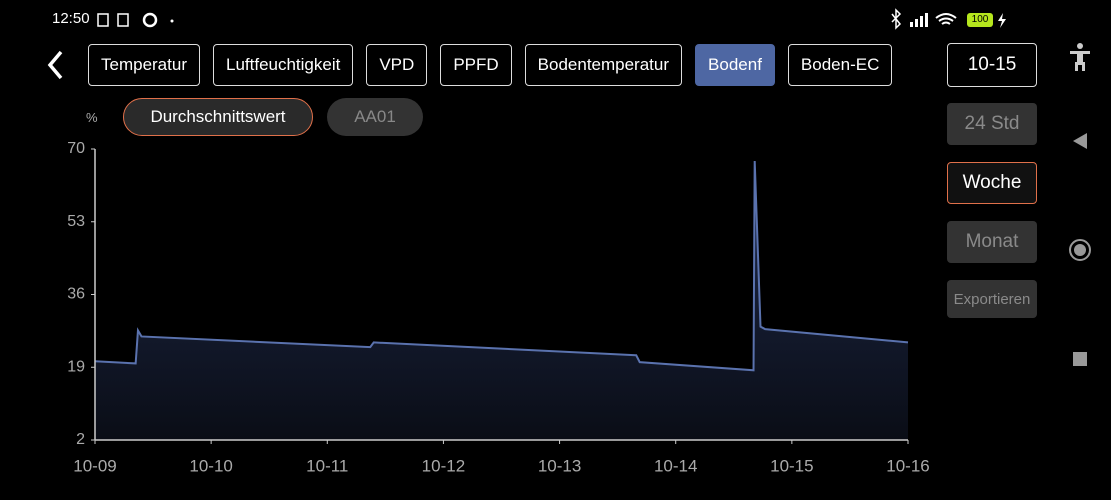  What do you see at coordinates (1002, 20) in the screenshot?
I see `charging-icon` at bounding box center [1002, 20].